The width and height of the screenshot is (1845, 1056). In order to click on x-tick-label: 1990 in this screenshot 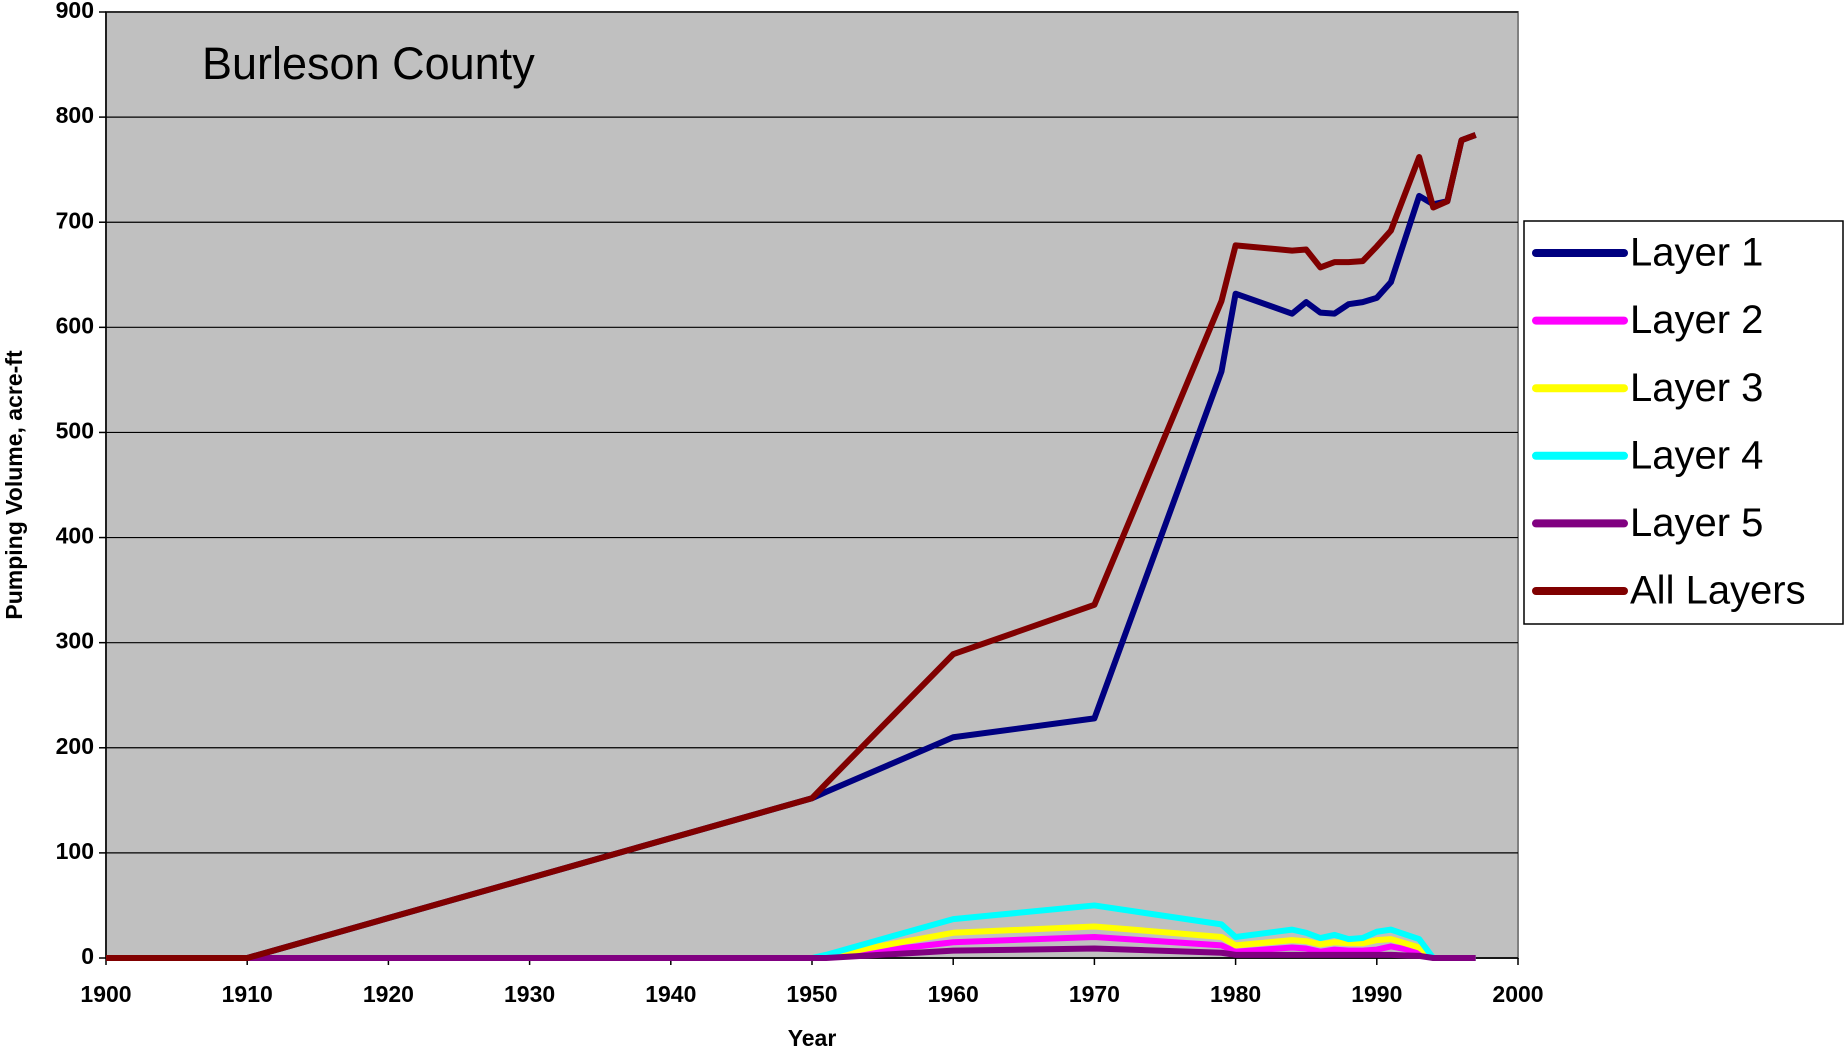, I will do `click(1376, 994)`.